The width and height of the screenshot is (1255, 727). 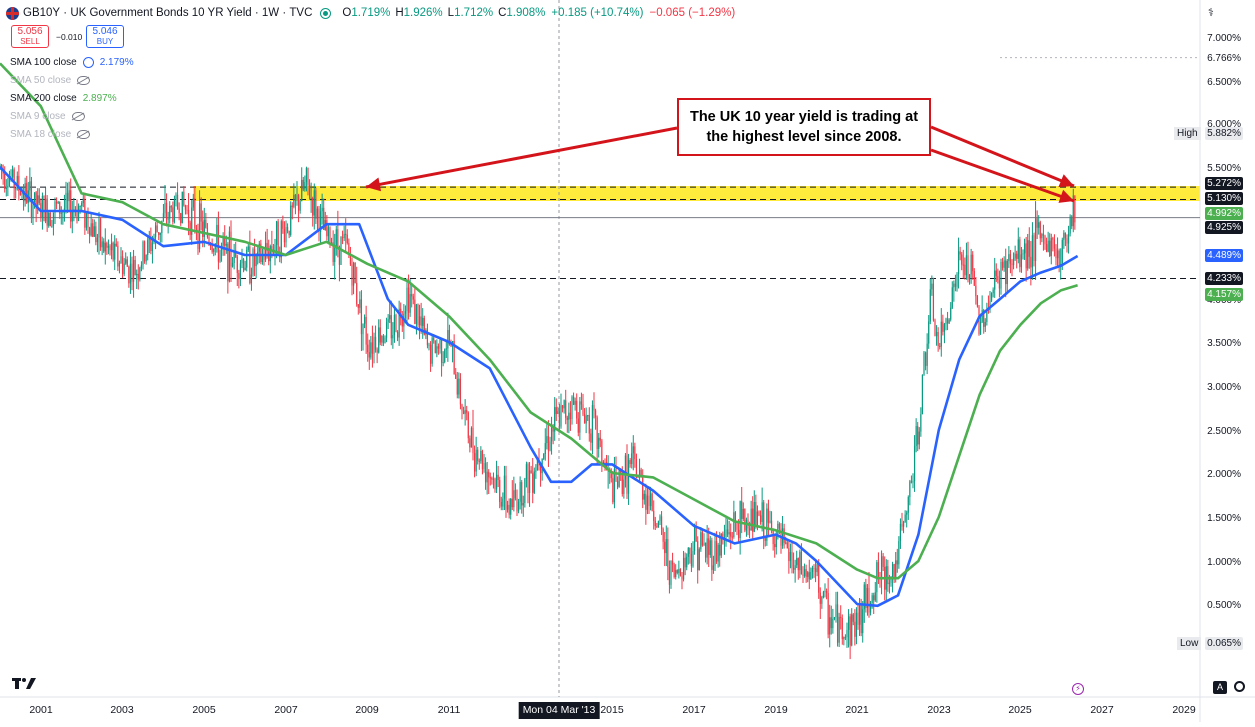 I want to click on legend-sma-18: SMA 18 close, so click(x=50, y=134).